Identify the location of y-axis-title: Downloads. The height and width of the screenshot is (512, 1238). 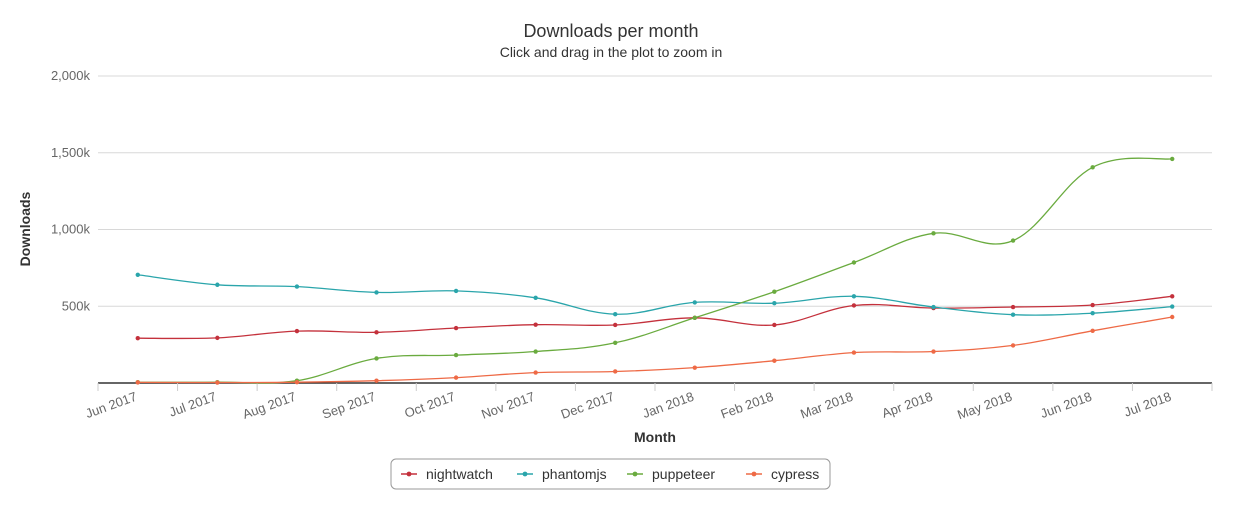
(25, 228).